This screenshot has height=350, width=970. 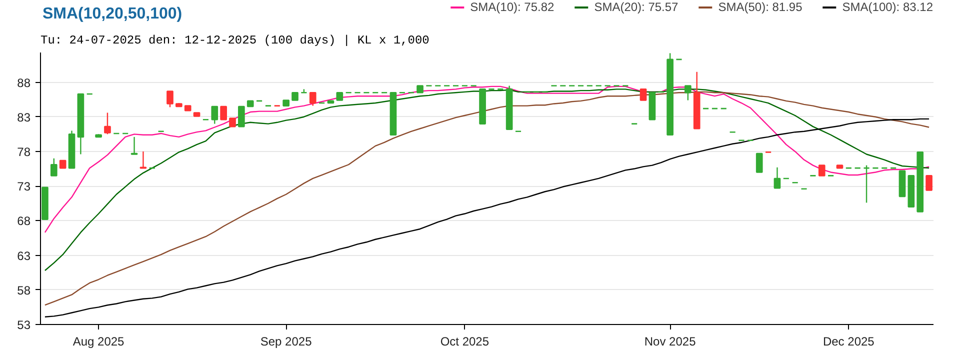 I want to click on x-tick-label: Nov 2025, so click(x=670, y=341).